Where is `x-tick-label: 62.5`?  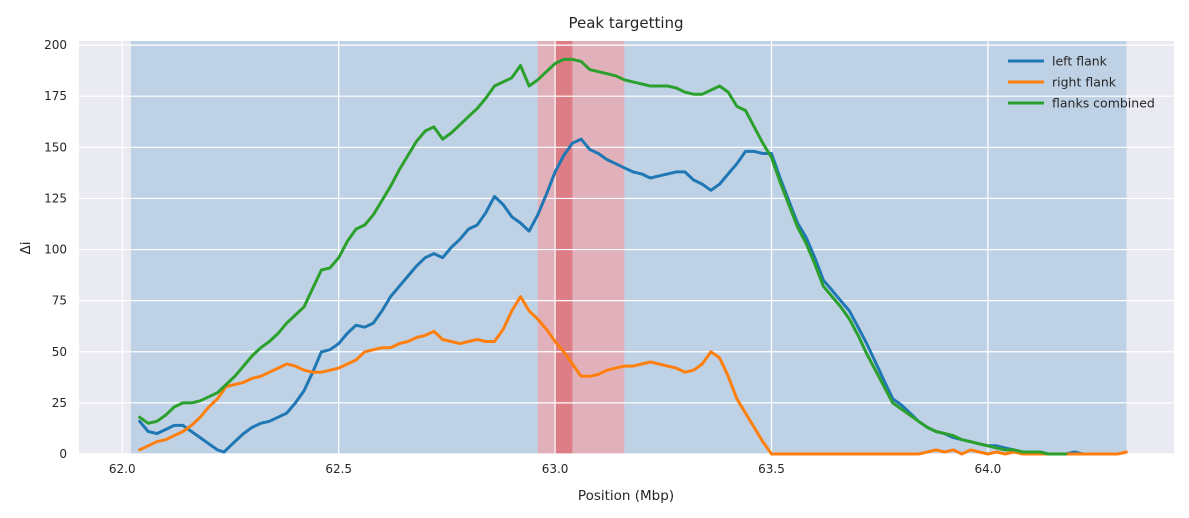 x-tick-label: 62.5 is located at coordinates (338, 469).